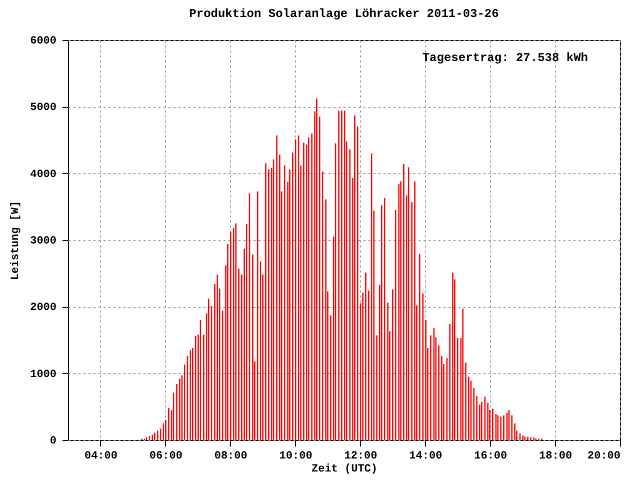 This screenshot has height=480, width=640. I want to click on y-axis-title: Leistung [W], so click(16, 240).